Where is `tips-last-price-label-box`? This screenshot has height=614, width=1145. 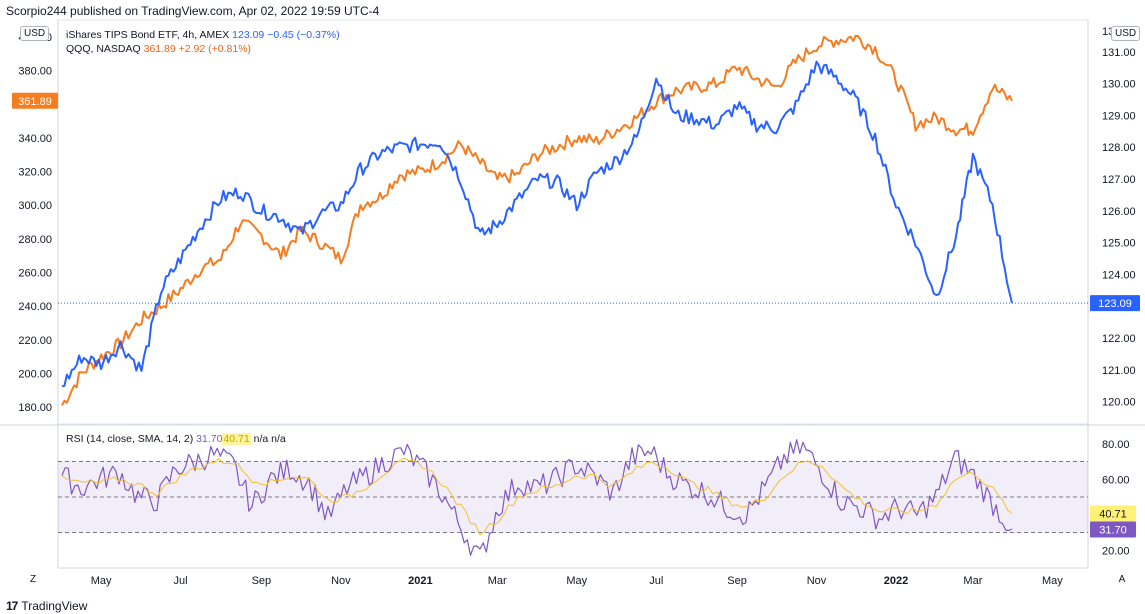
tips-last-price-label-box is located at coordinates (1115, 303).